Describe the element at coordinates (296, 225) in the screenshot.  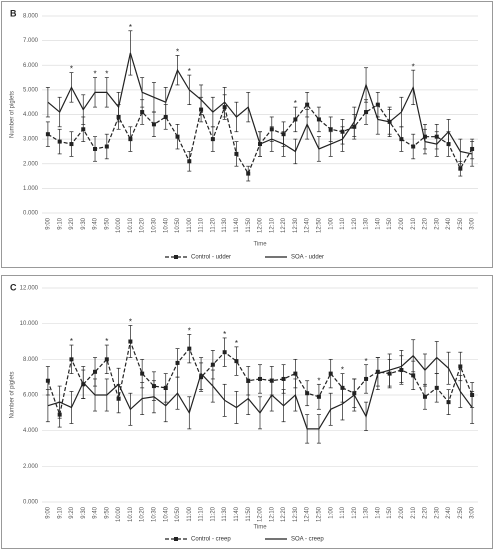
I see `x-tick-label: 12:30` at that location.